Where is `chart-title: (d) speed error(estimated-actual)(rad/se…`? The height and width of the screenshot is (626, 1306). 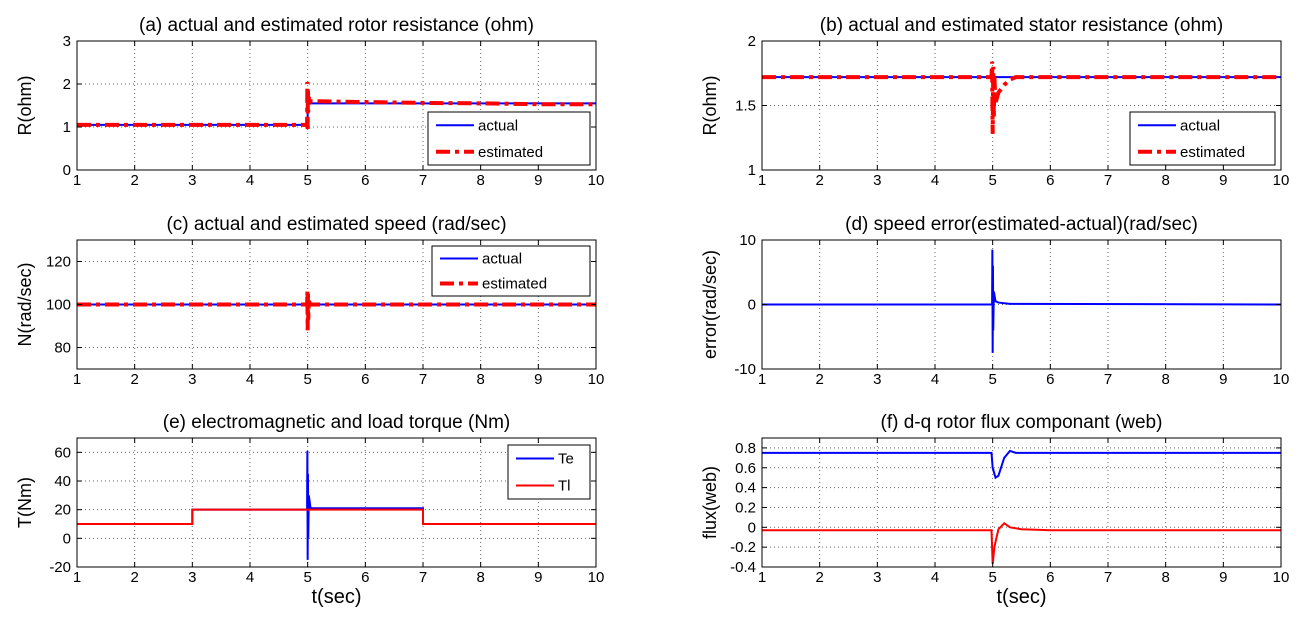 chart-title: (d) speed error(estimated-actual)(rad/se… is located at coordinates (1021, 224).